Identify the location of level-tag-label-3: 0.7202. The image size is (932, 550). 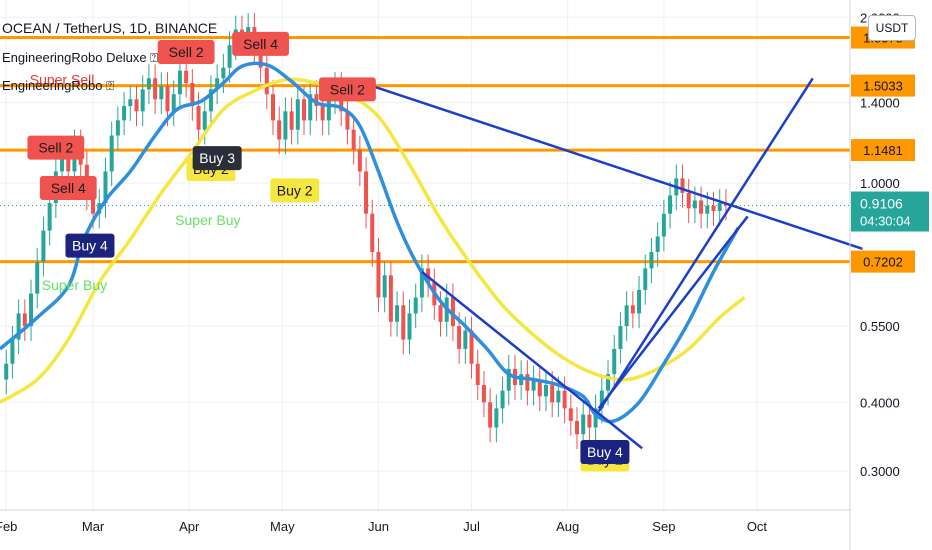
(883, 262).